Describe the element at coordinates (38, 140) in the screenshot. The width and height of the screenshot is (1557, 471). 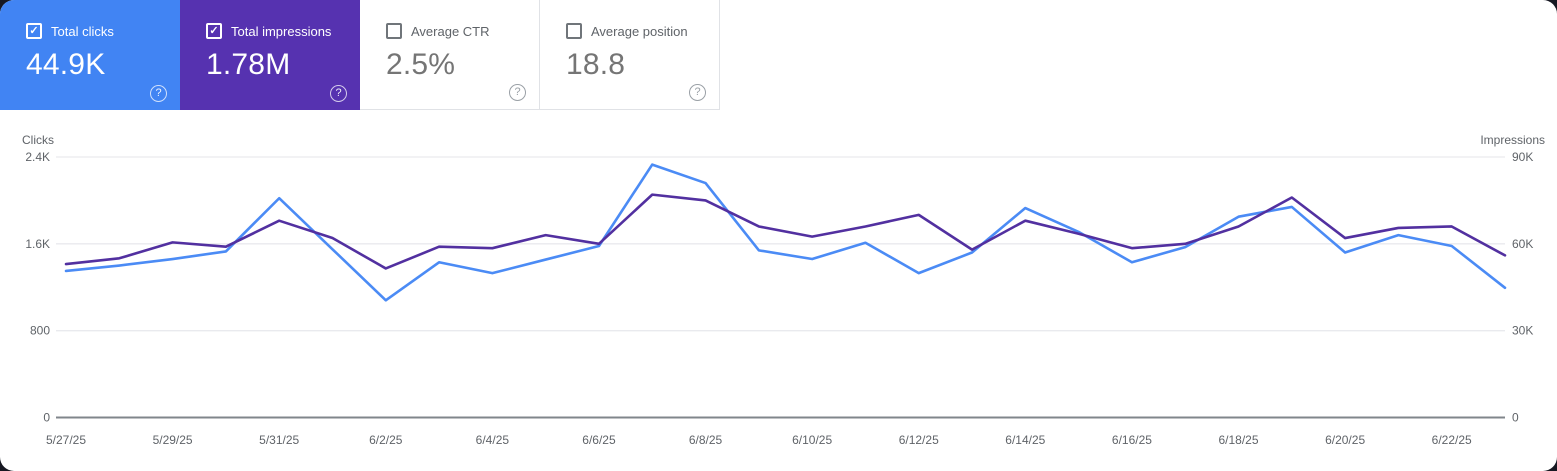
I see `left-axis-title: Clicks` at that location.